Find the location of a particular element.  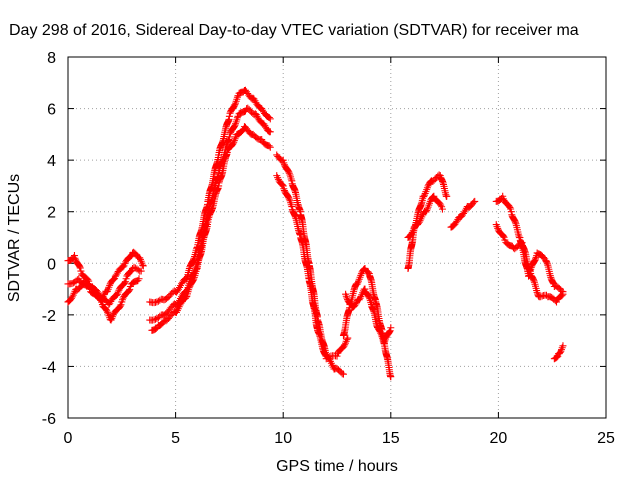

series-trace-c is located at coordinates (103, 299).